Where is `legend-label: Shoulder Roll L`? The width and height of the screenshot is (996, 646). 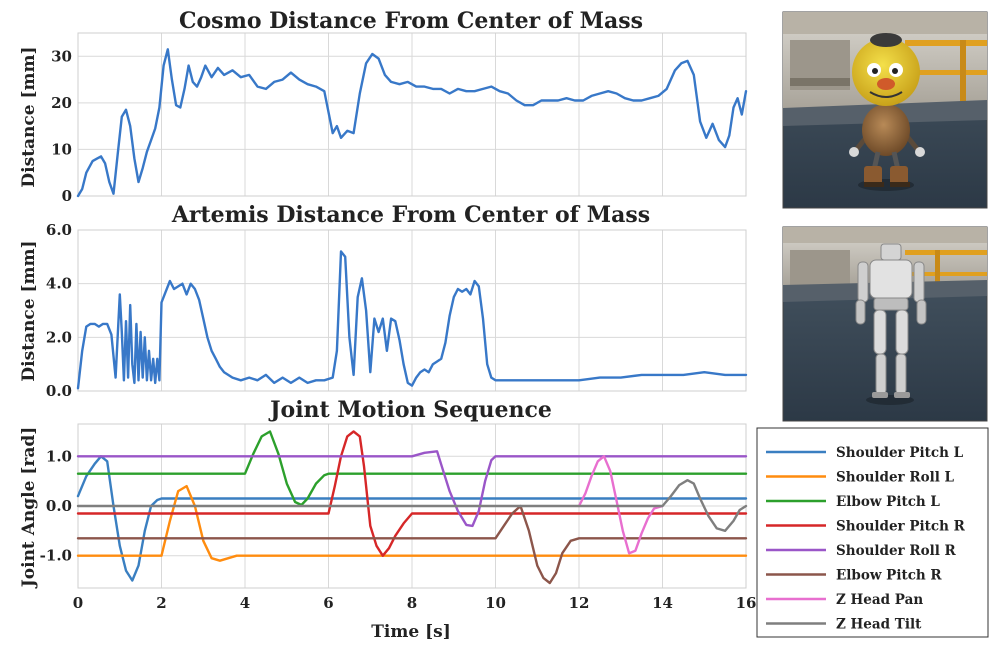
legend-label: Shoulder Roll L is located at coordinates (895, 478).